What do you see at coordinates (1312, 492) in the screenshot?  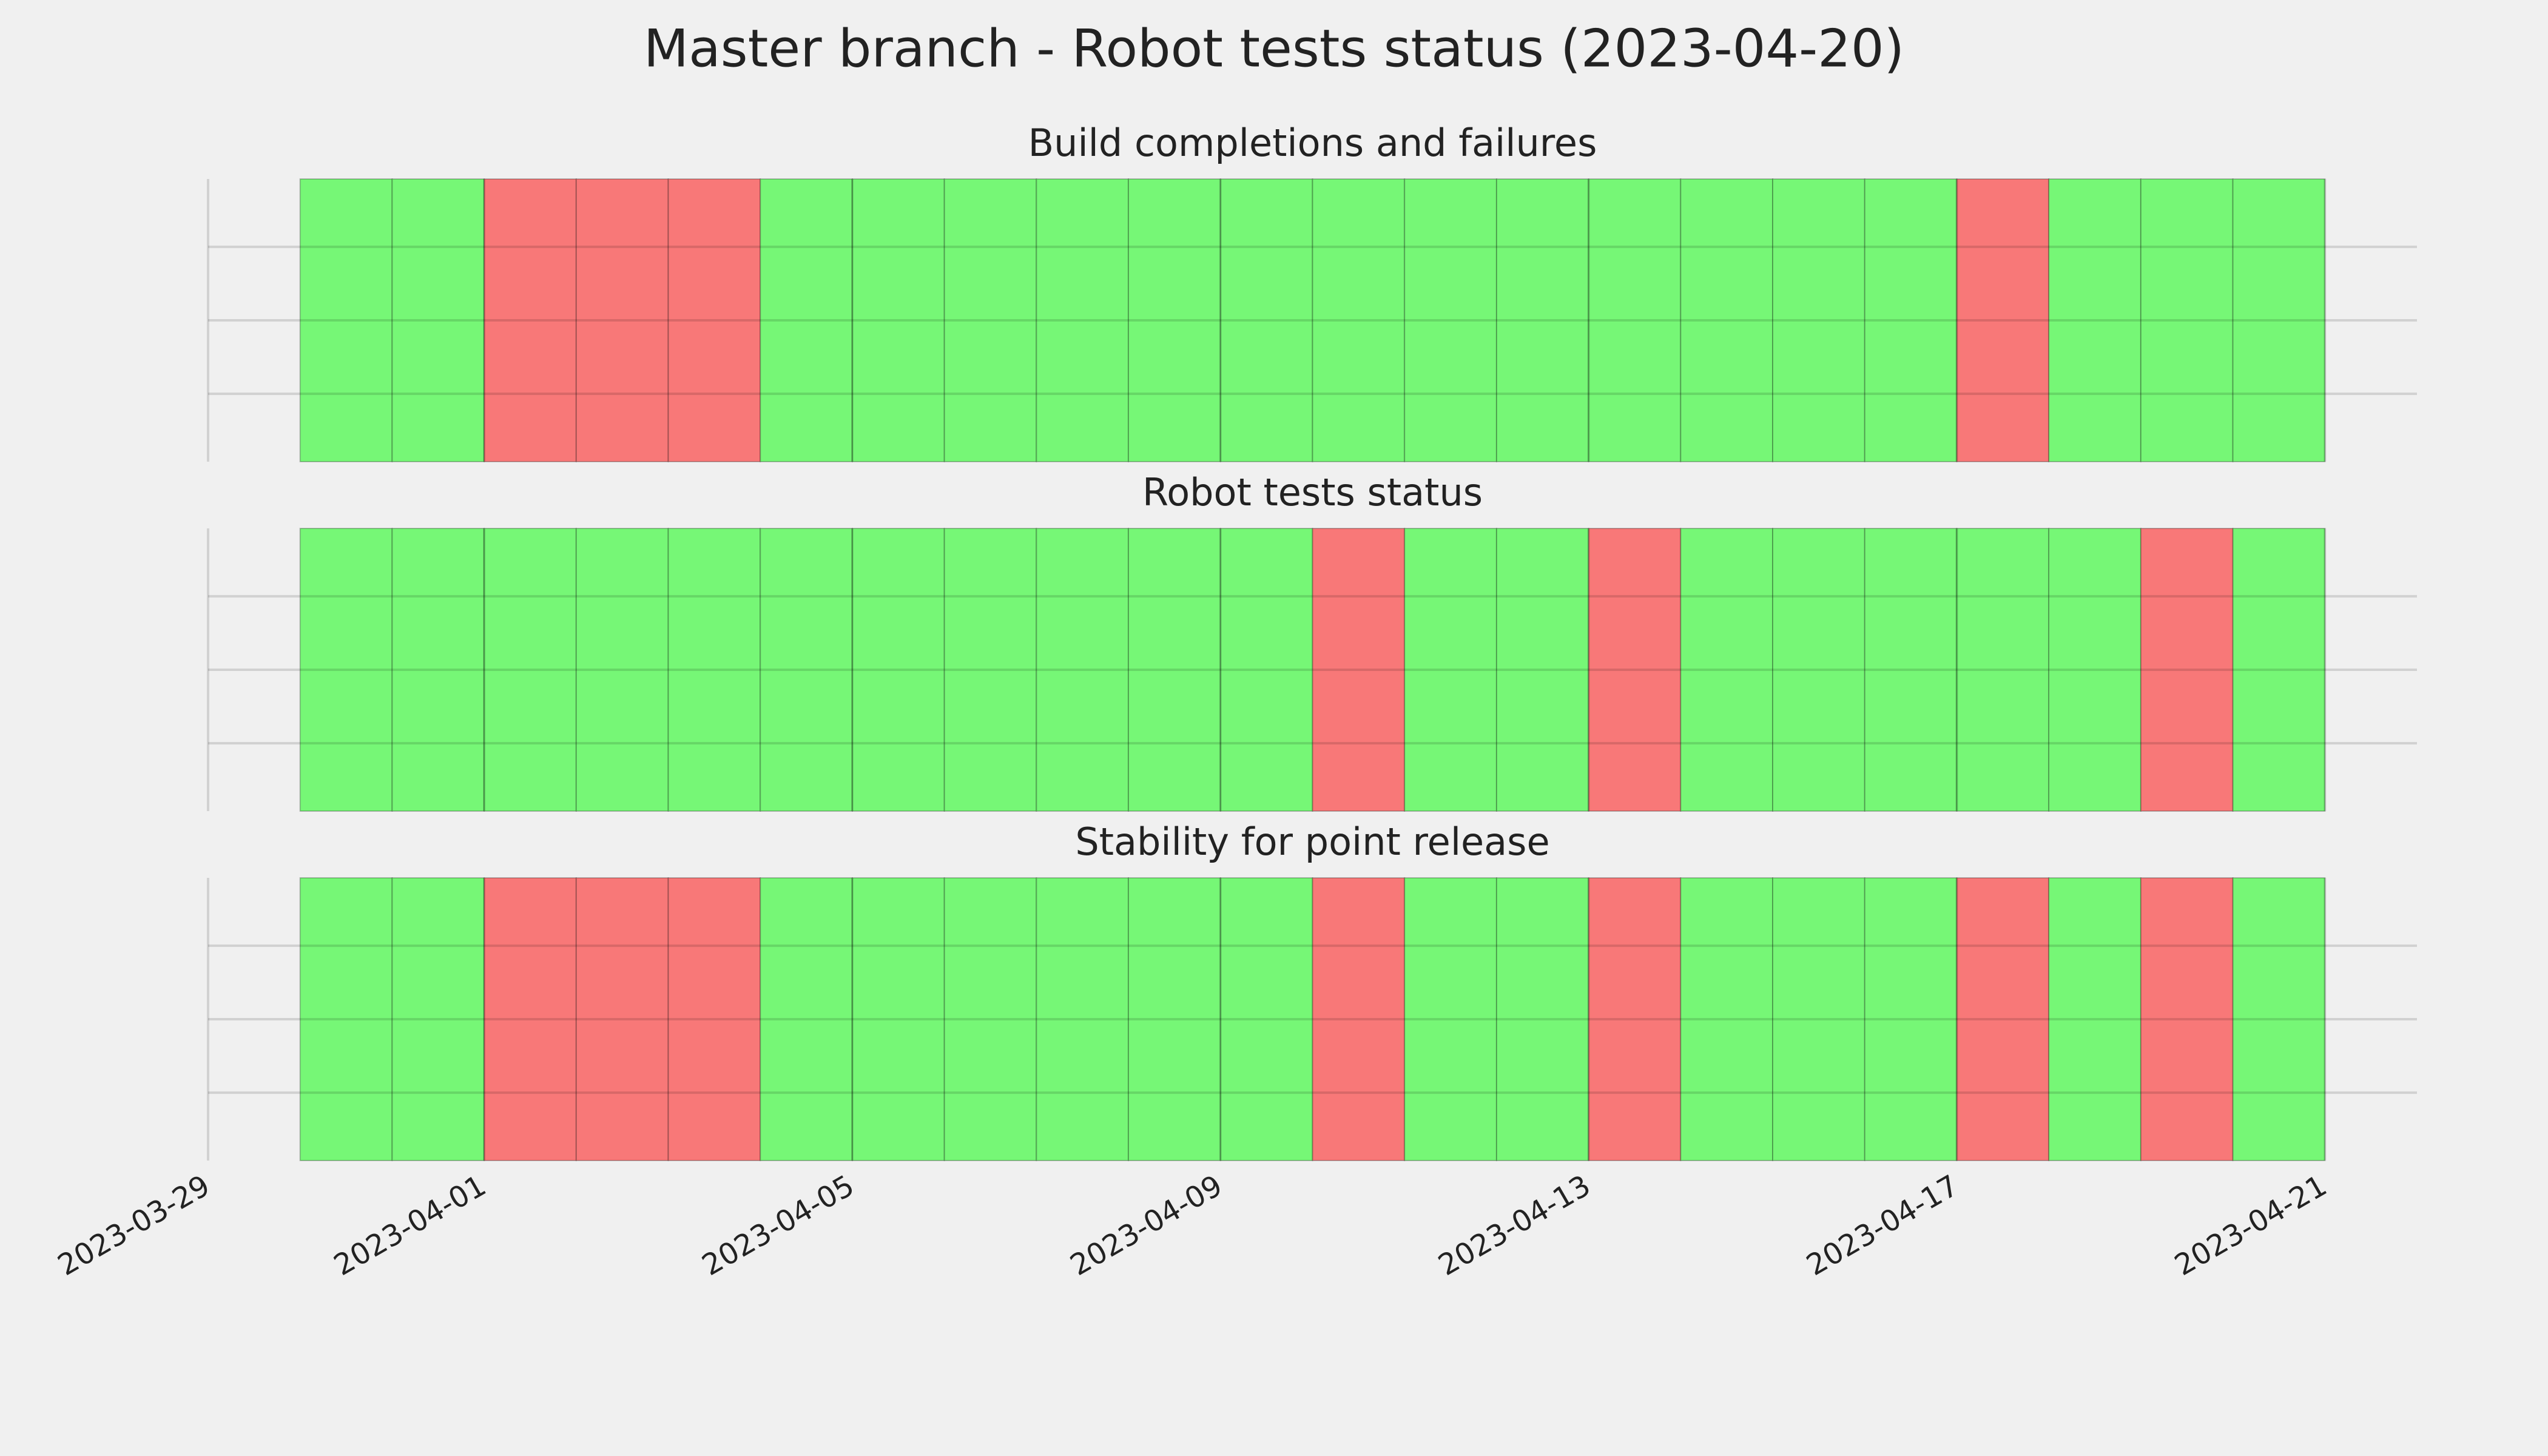 I see `subplot-title: Robot tests status` at bounding box center [1312, 492].